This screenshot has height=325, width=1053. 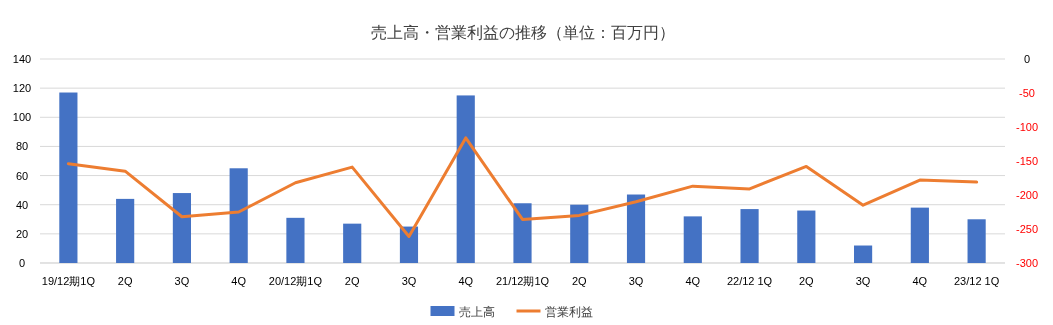 What do you see at coordinates (1027, 127) in the screenshot?
I see `y2-tick-label: -100` at bounding box center [1027, 127].